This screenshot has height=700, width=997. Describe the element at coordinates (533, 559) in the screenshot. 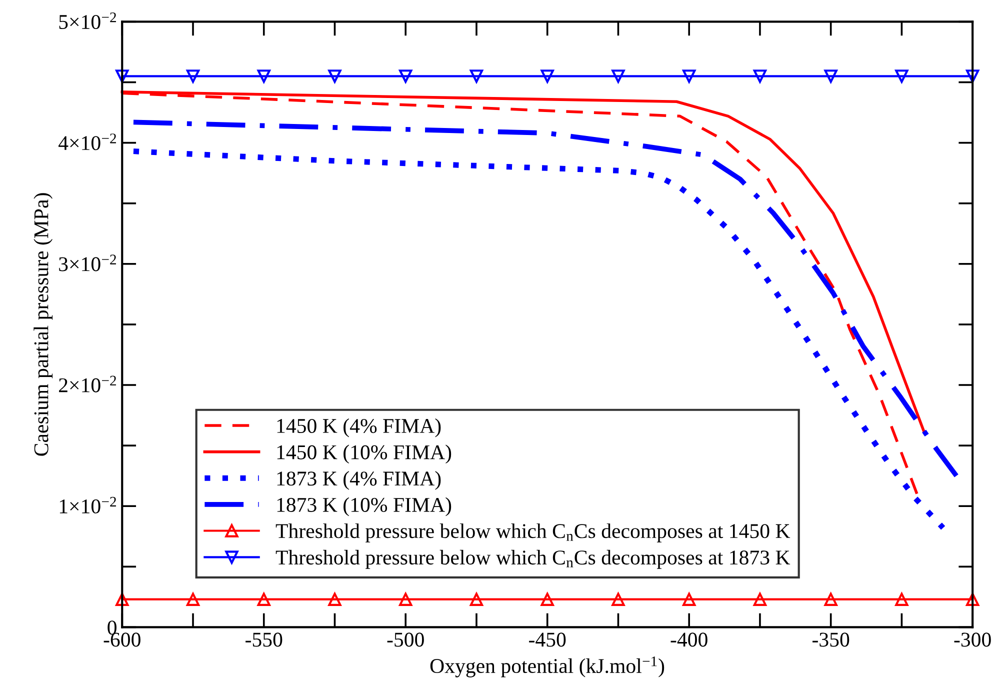

I see `legend-label: Threshold pressure below which C$_{n}$Cs decomposes at 1873 K` at that location.